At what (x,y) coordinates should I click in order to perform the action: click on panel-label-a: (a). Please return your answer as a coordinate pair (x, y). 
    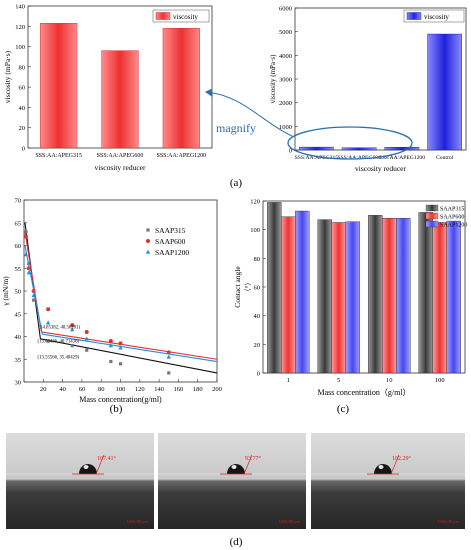
    Looking at the image, I should click on (236, 183).